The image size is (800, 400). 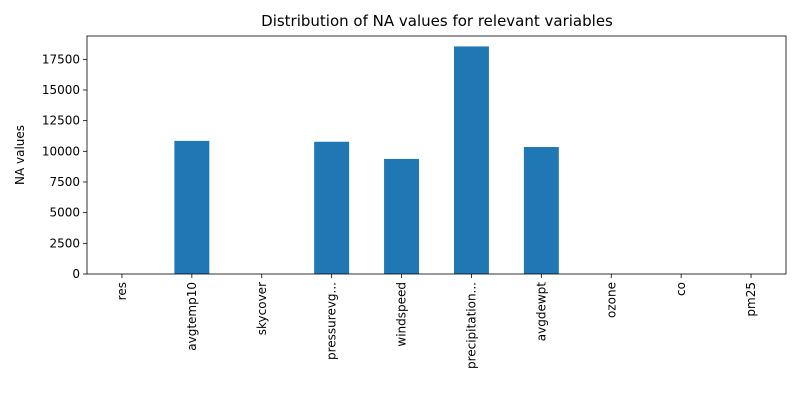 I want to click on bar-avgtemp10, so click(x=192, y=207).